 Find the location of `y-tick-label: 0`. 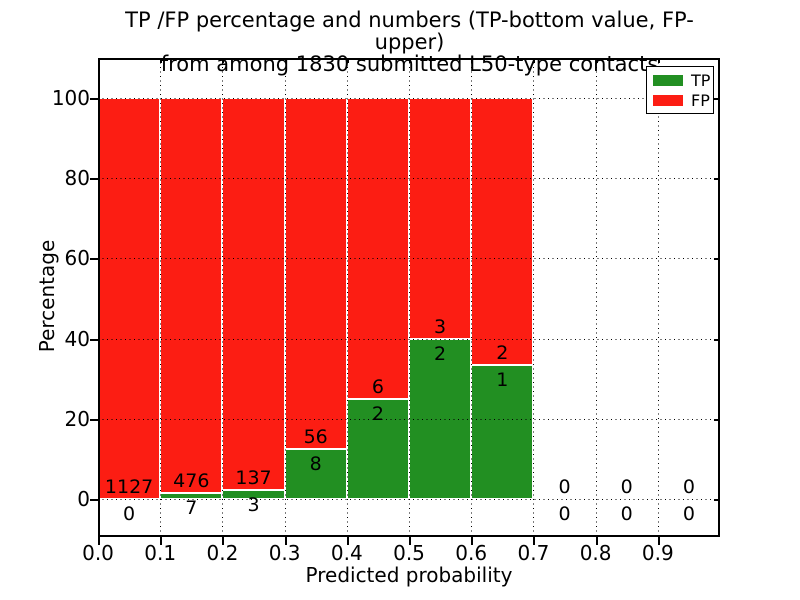

y-tick-label: 0 is located at coordinates (83, 499).